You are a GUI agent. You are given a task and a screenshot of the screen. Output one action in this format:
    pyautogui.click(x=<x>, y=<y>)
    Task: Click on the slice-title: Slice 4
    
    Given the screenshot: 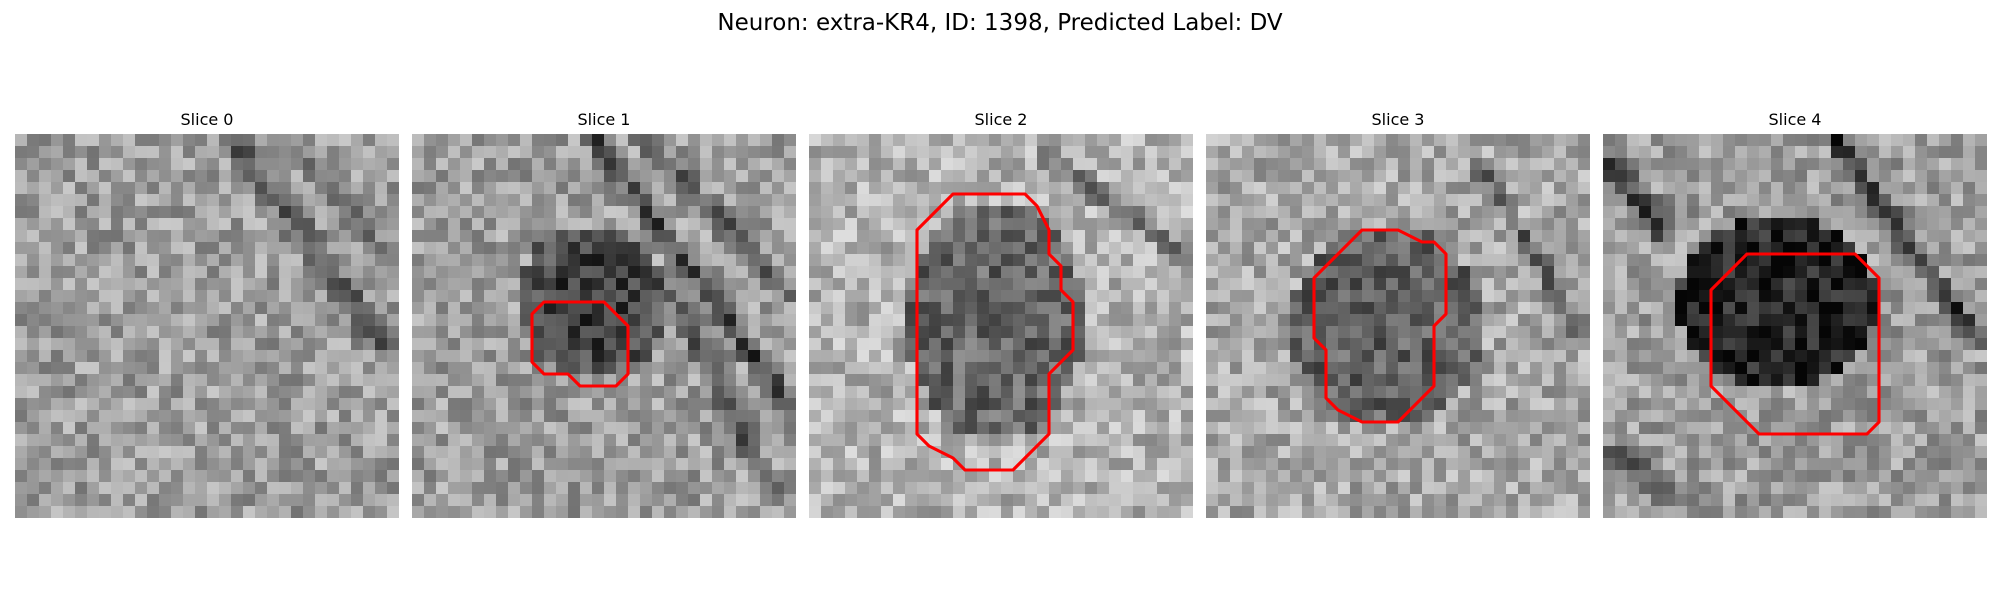 What is the action you would take?
    pyautogui.click(x=1795, y=119)
    